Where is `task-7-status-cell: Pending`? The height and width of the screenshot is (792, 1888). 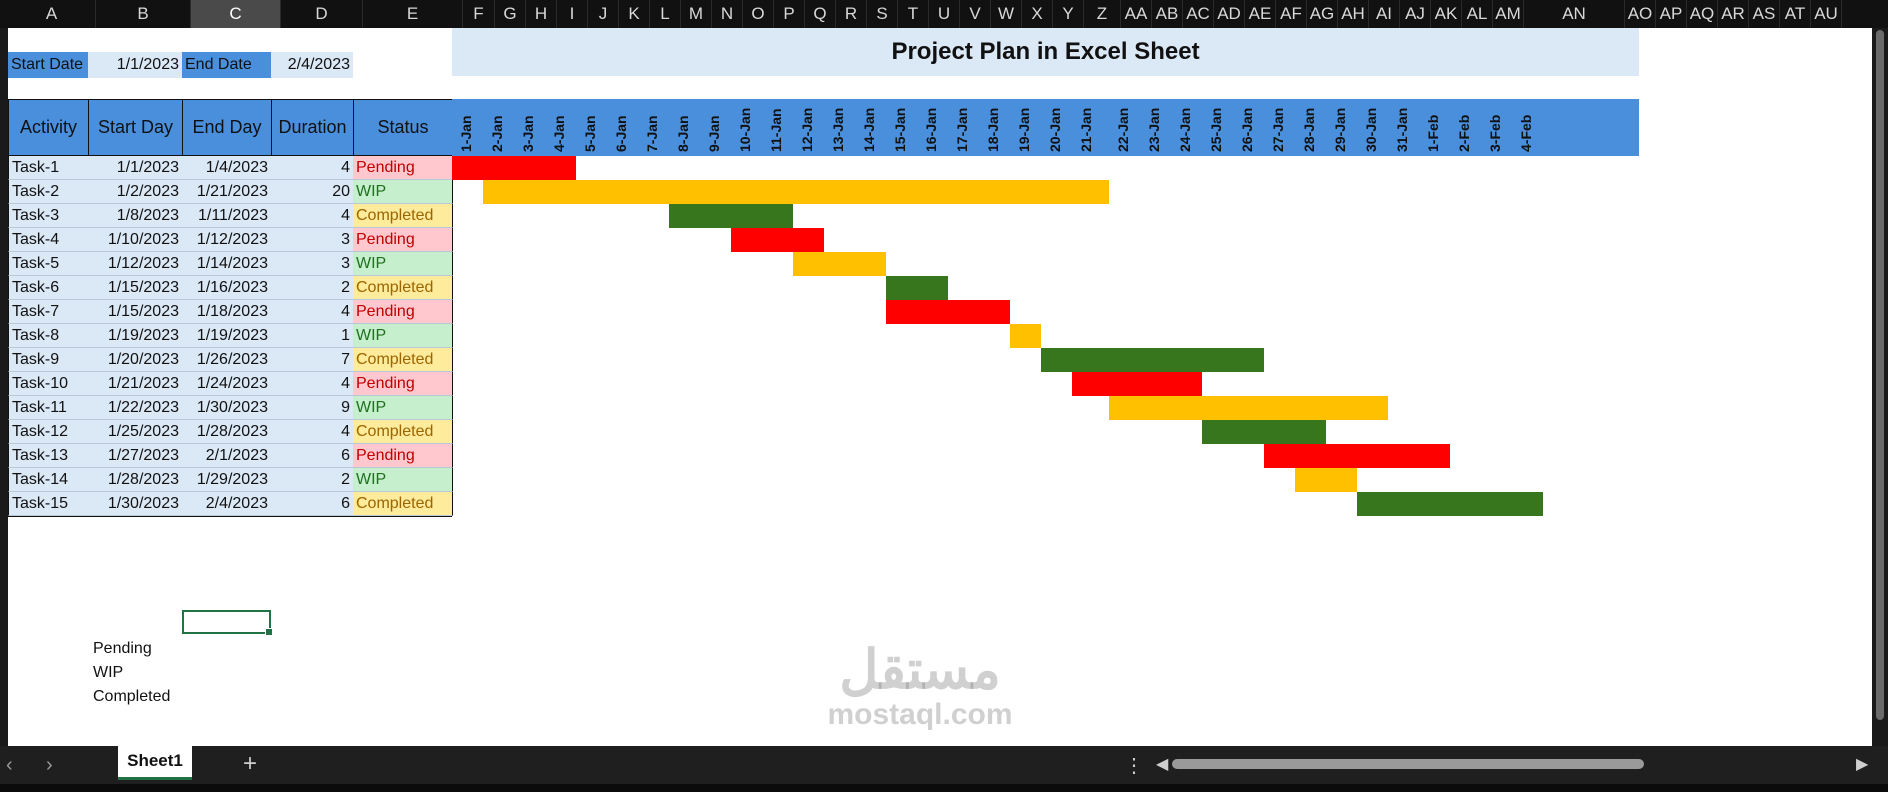 task-7-status-cell: Pending is located at coordinates (403, 312).